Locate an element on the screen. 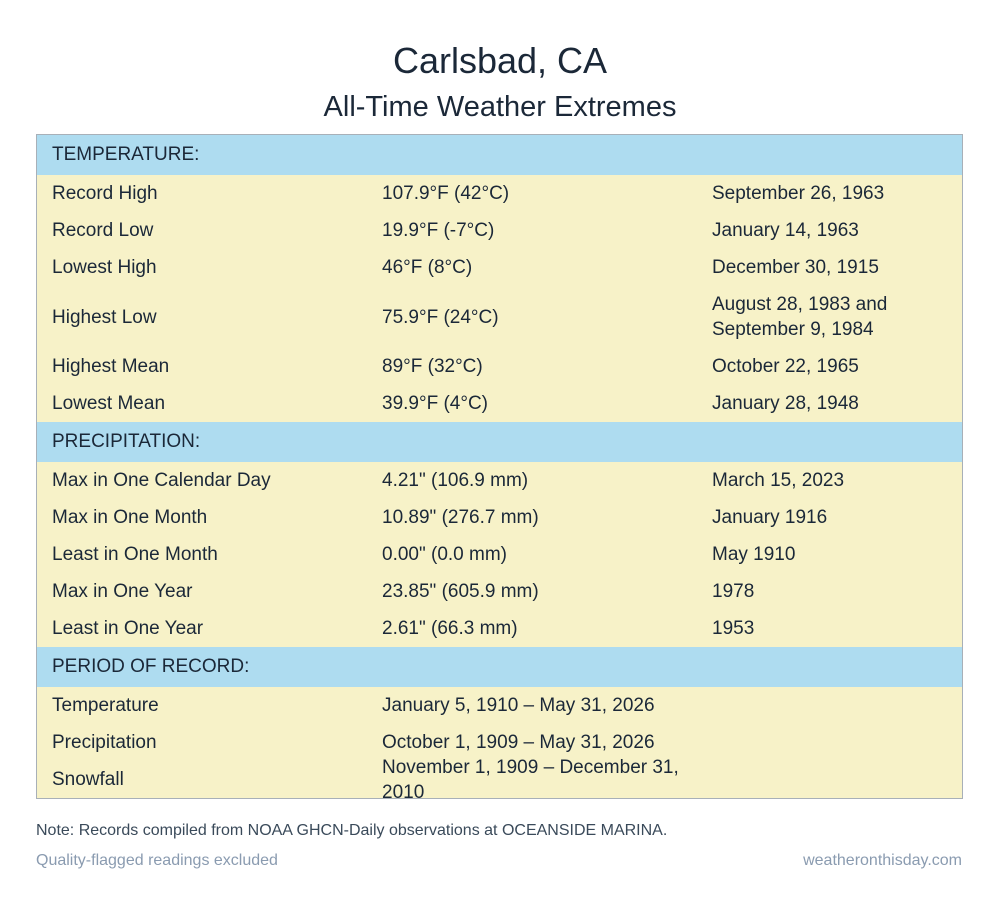 This screenshot has height=923, width=1000. table-cell: 19.9°F (-7°C) is located at coordinates (438, 230).